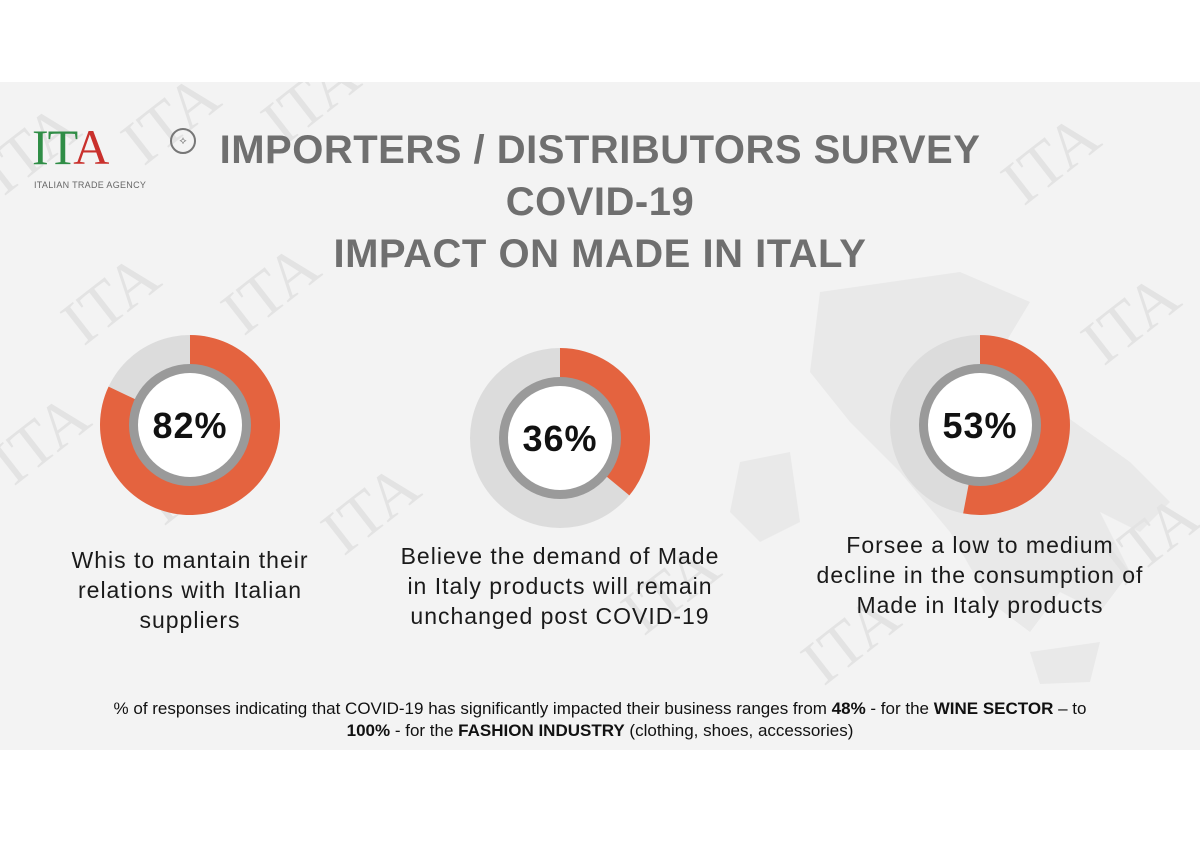  Describe the element at coordinates (40, 147) in the screenshot. I see `logo-letter-i: I` at that location.